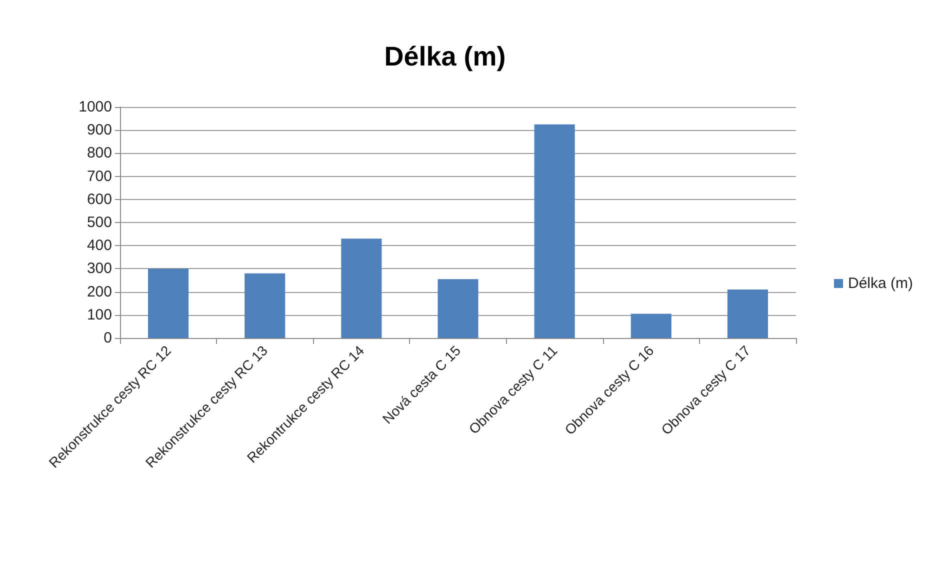 This screenshot has width=928, height=567. I want to click on y-tick-label: 600, so click(99, 199).